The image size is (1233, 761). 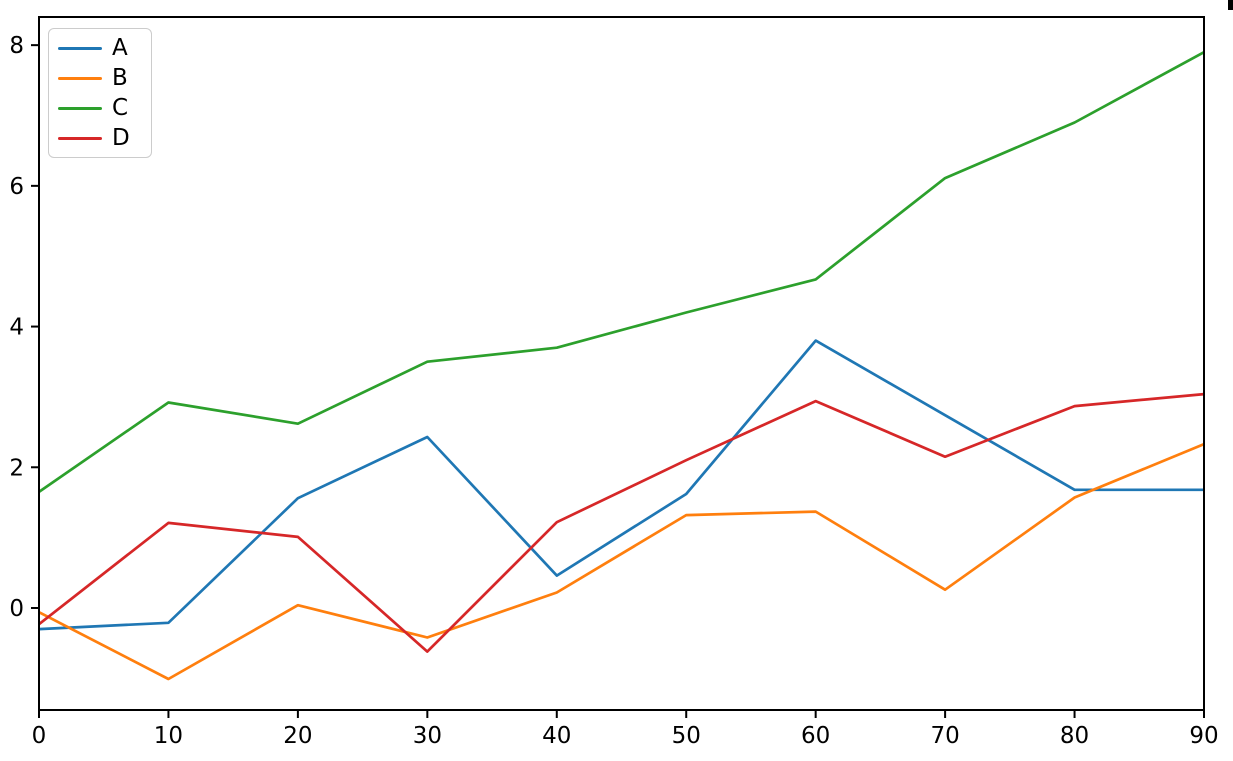 What do you see at coordinates (121, 137) in the screenshot?
I see `legend-label: D` at bounding box center [121, 137].